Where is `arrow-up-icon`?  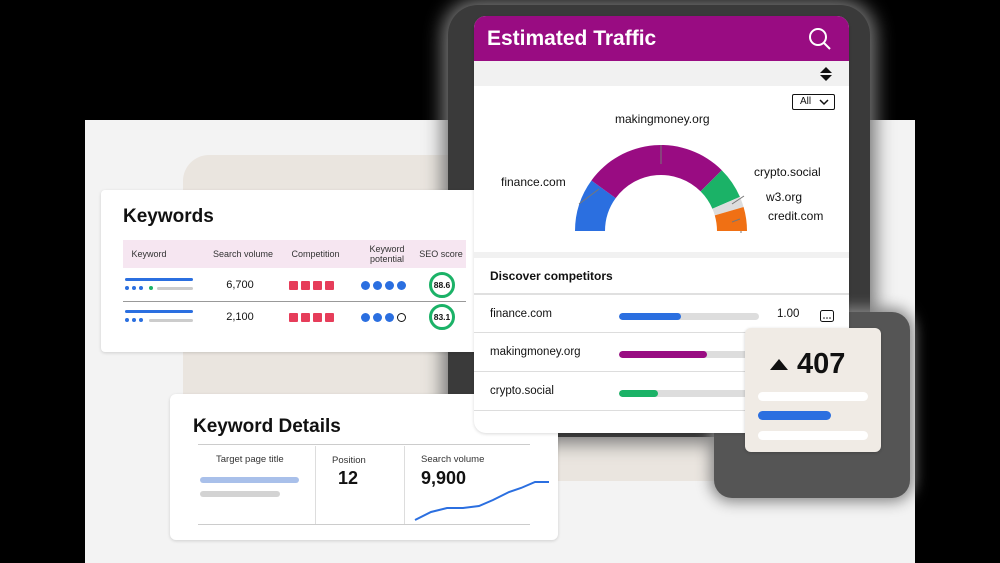 arrow-up-icon is located at coordinates (779, 364).